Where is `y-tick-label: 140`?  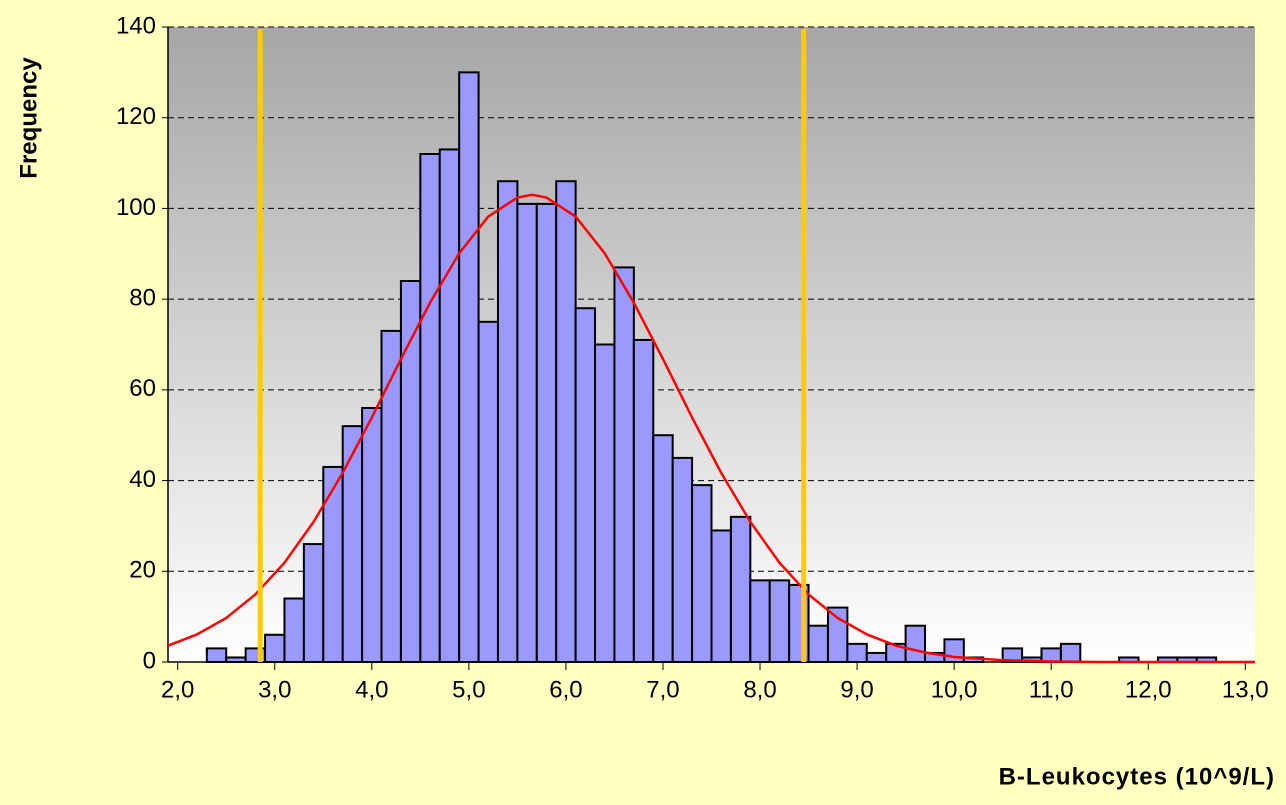 y-tick-label: 140 is located at coordinates (136, 25).